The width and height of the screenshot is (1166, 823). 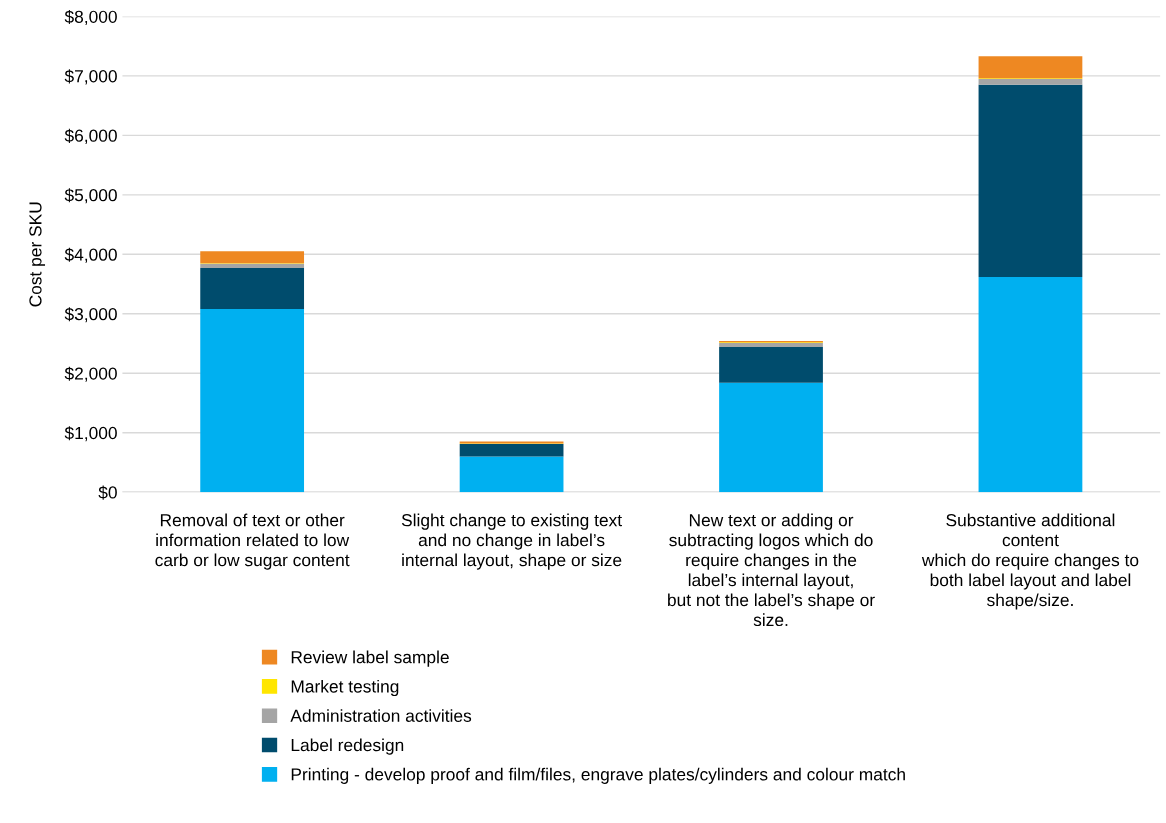 I want to click on legend-label: Printing - develop proof and film/files, engrave plates/cylinders and colour match, so click(x=598, y=775).